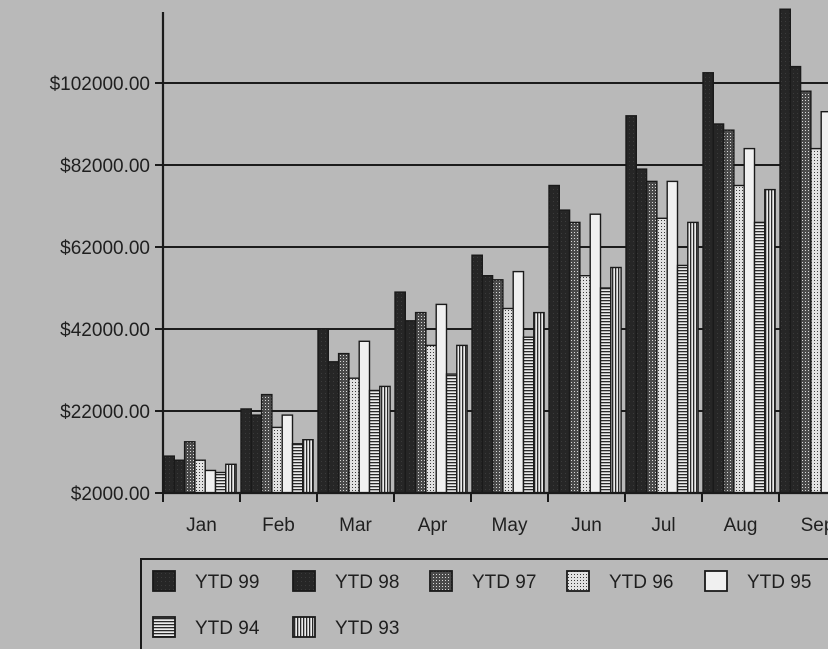 The image size is (828, 649). What do you see at coordinates (297, 468) in the screenshot?
I see `bar-ytd-94-feb` at bounding box center [297, 468].